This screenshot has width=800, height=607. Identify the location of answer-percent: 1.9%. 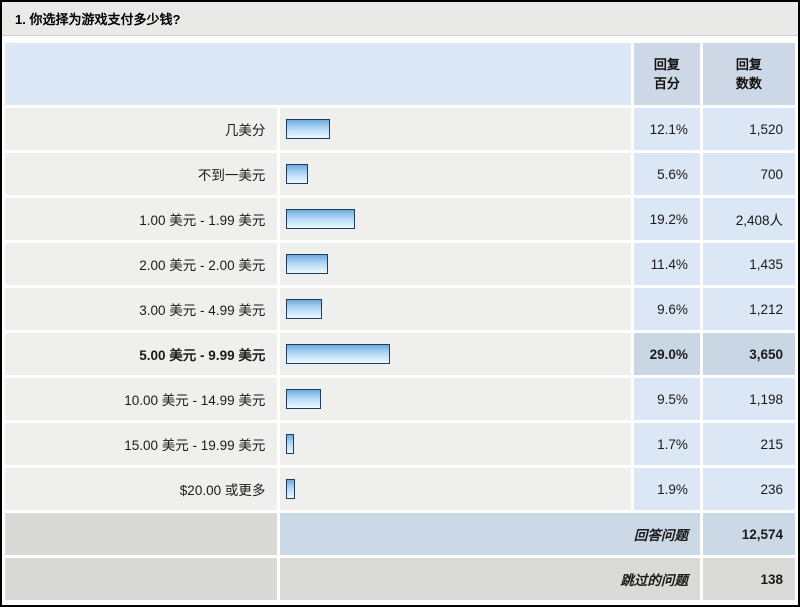
(666, 489).